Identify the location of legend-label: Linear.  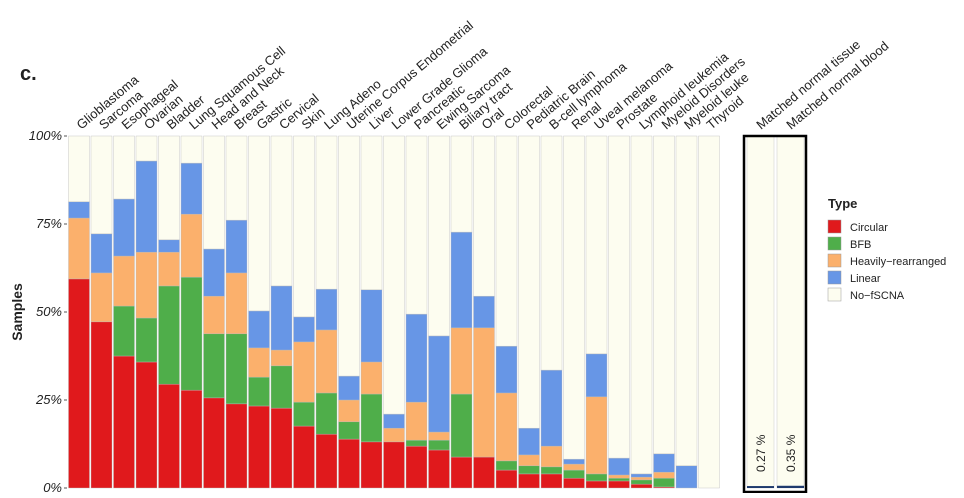
(865, 279).